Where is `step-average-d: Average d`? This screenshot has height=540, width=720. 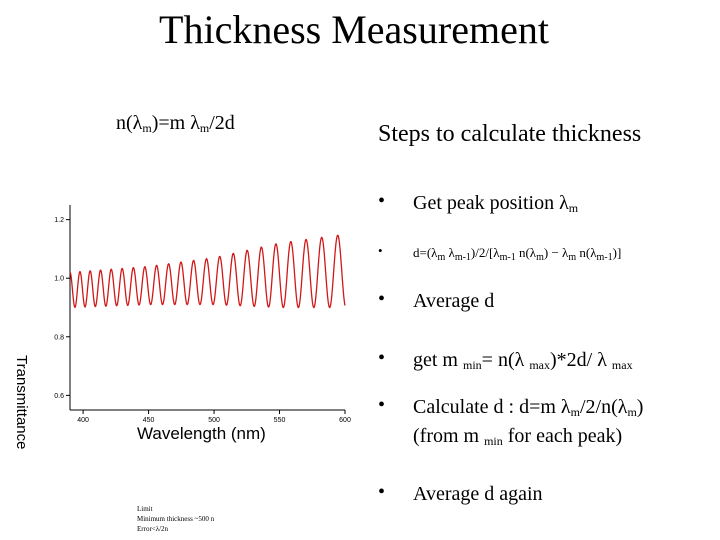 step-average-d: Average d is located at coordinates (454, 301).